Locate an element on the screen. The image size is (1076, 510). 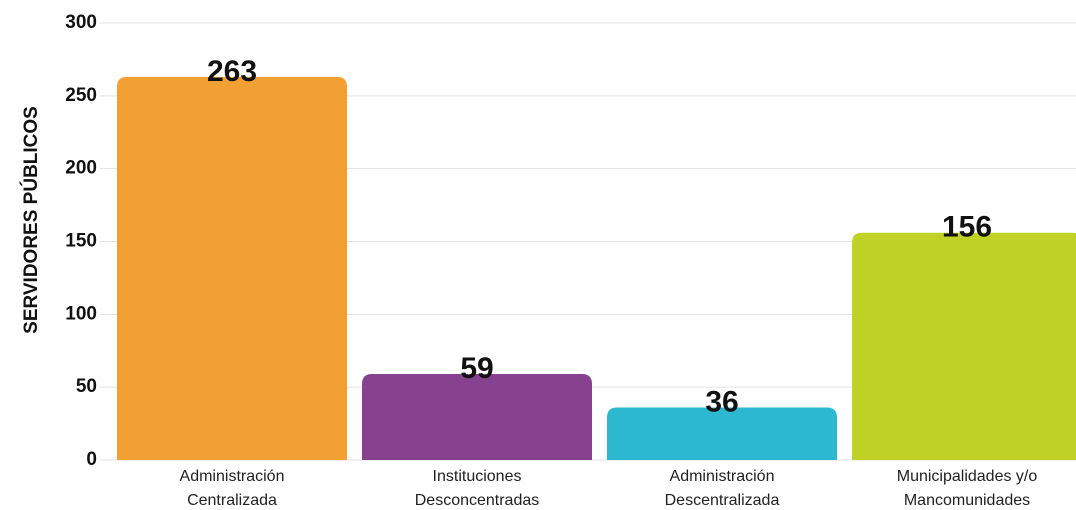
y-tick-label: 200 is located at coordinates (81, 168).